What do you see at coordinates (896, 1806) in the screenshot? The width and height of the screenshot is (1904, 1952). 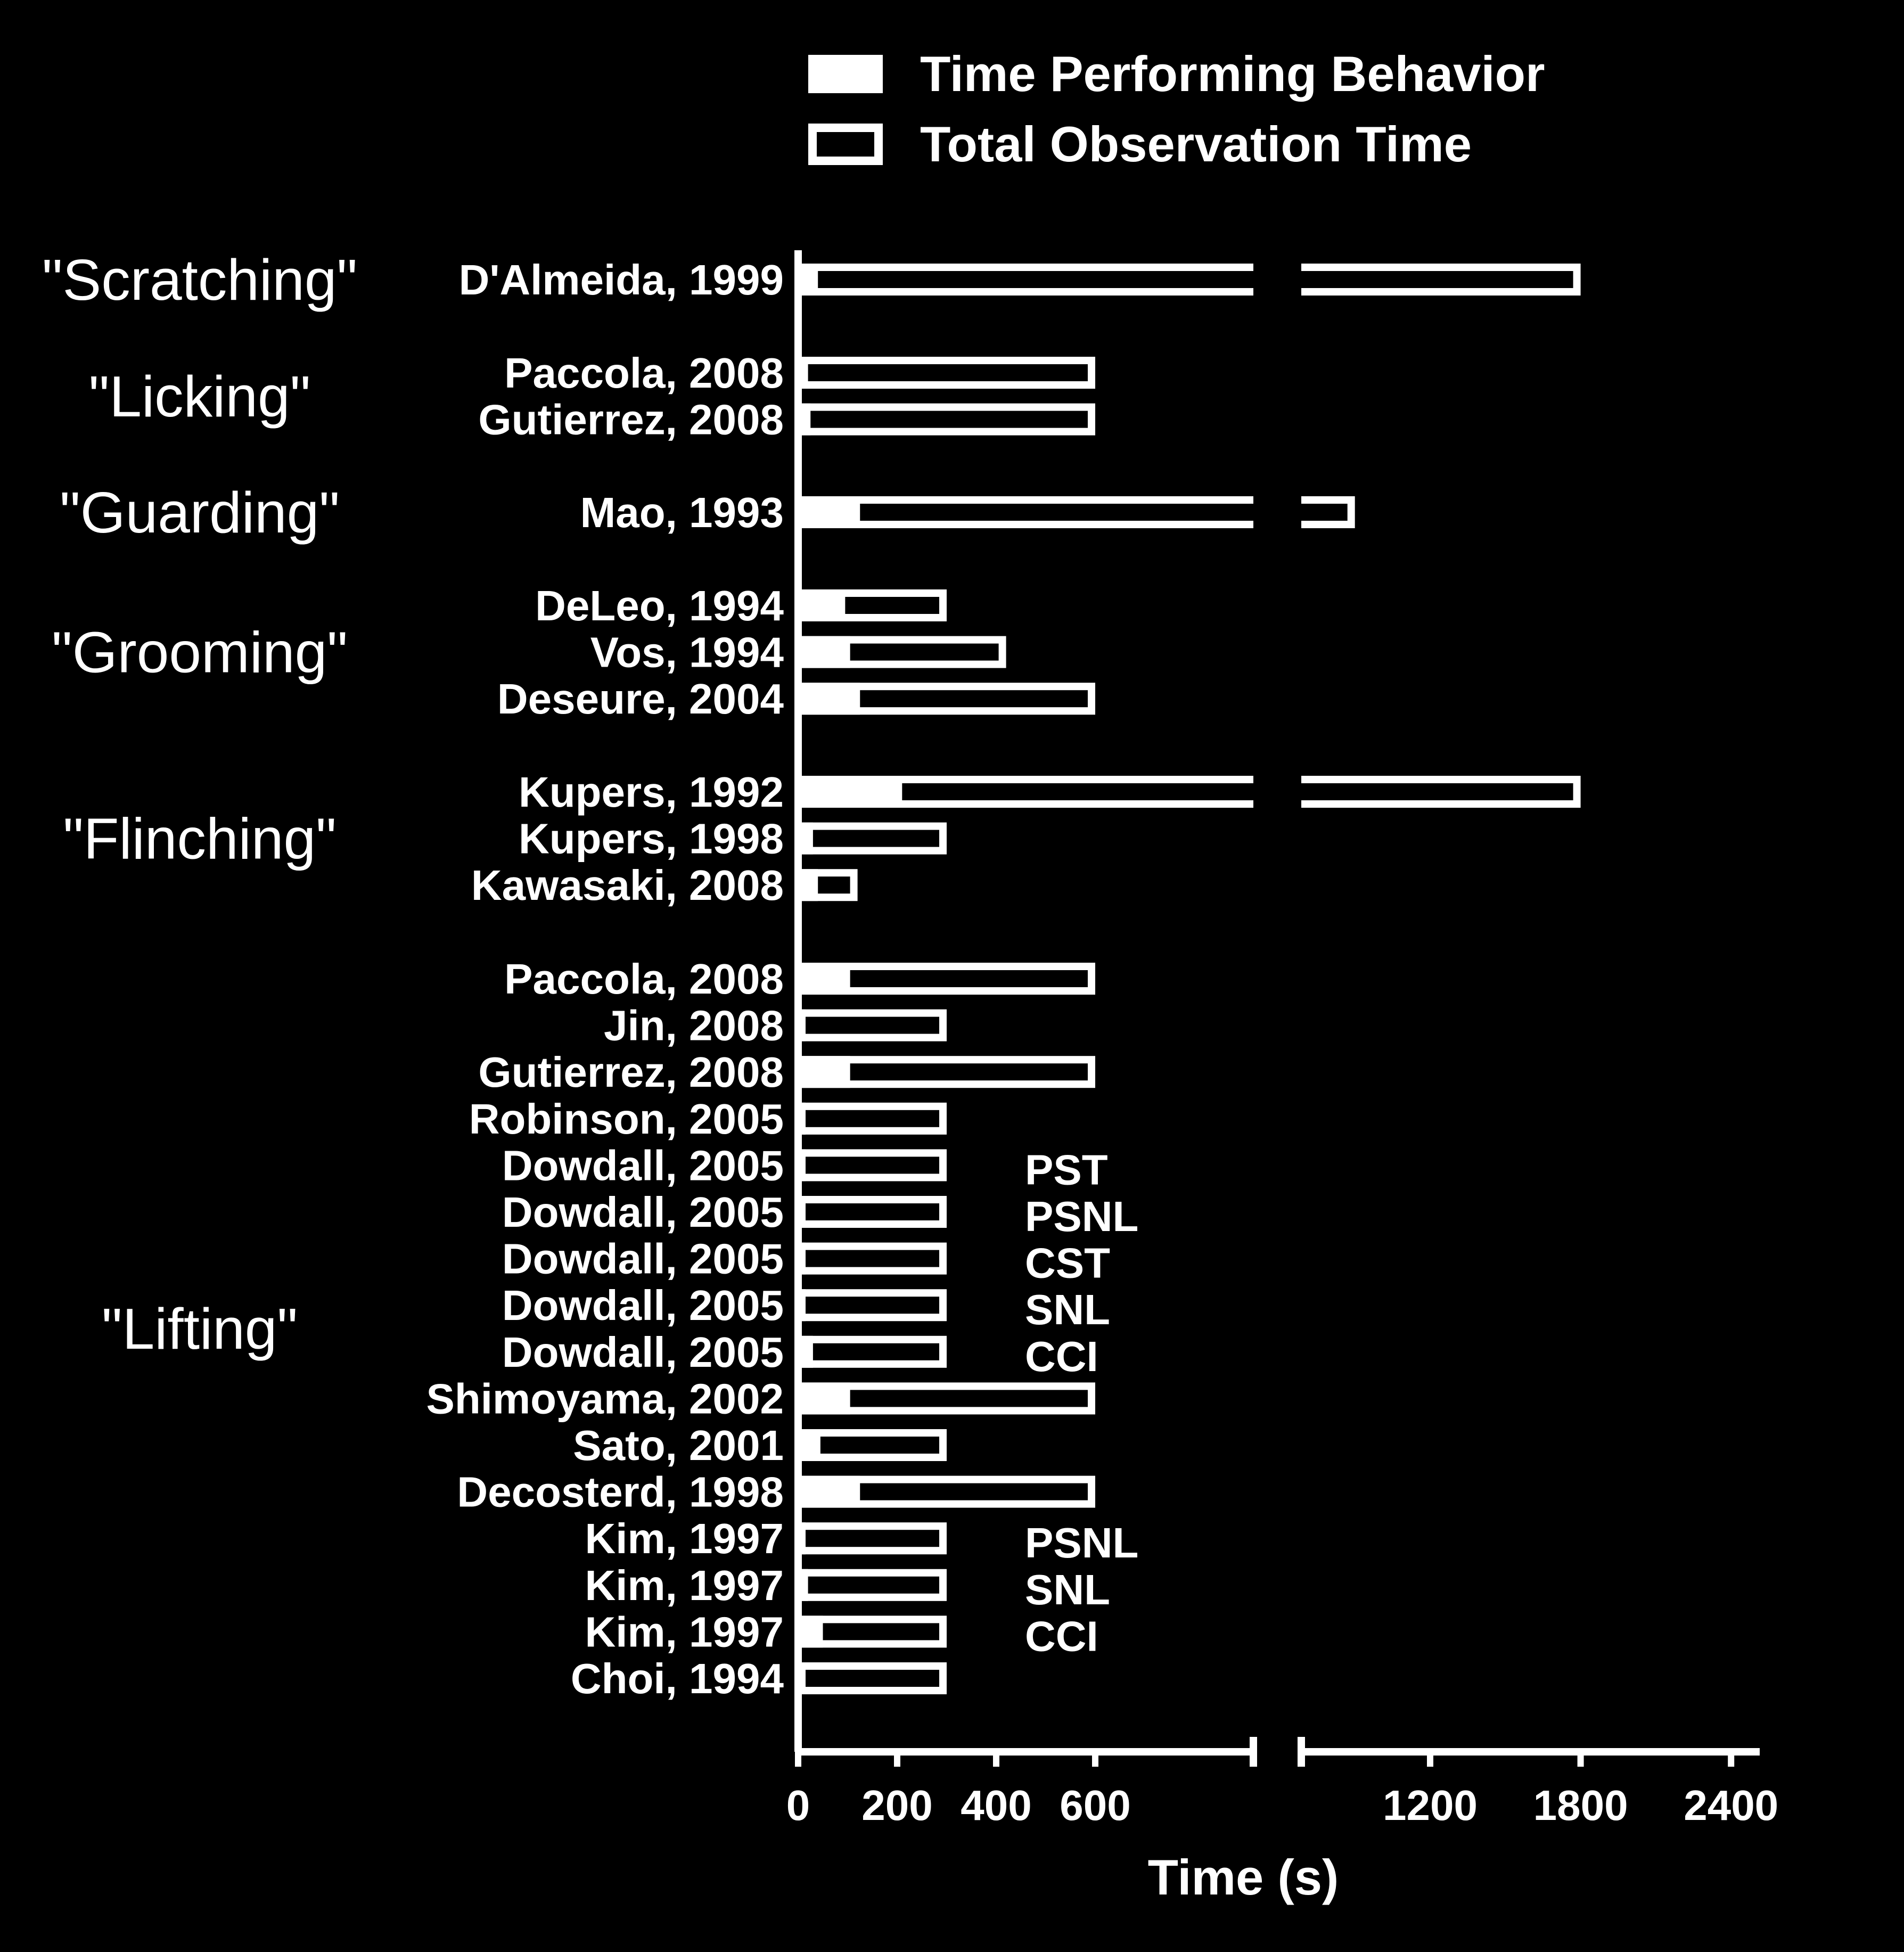 I see `x-tick-label: 200` at bounding box center [896, 1806].